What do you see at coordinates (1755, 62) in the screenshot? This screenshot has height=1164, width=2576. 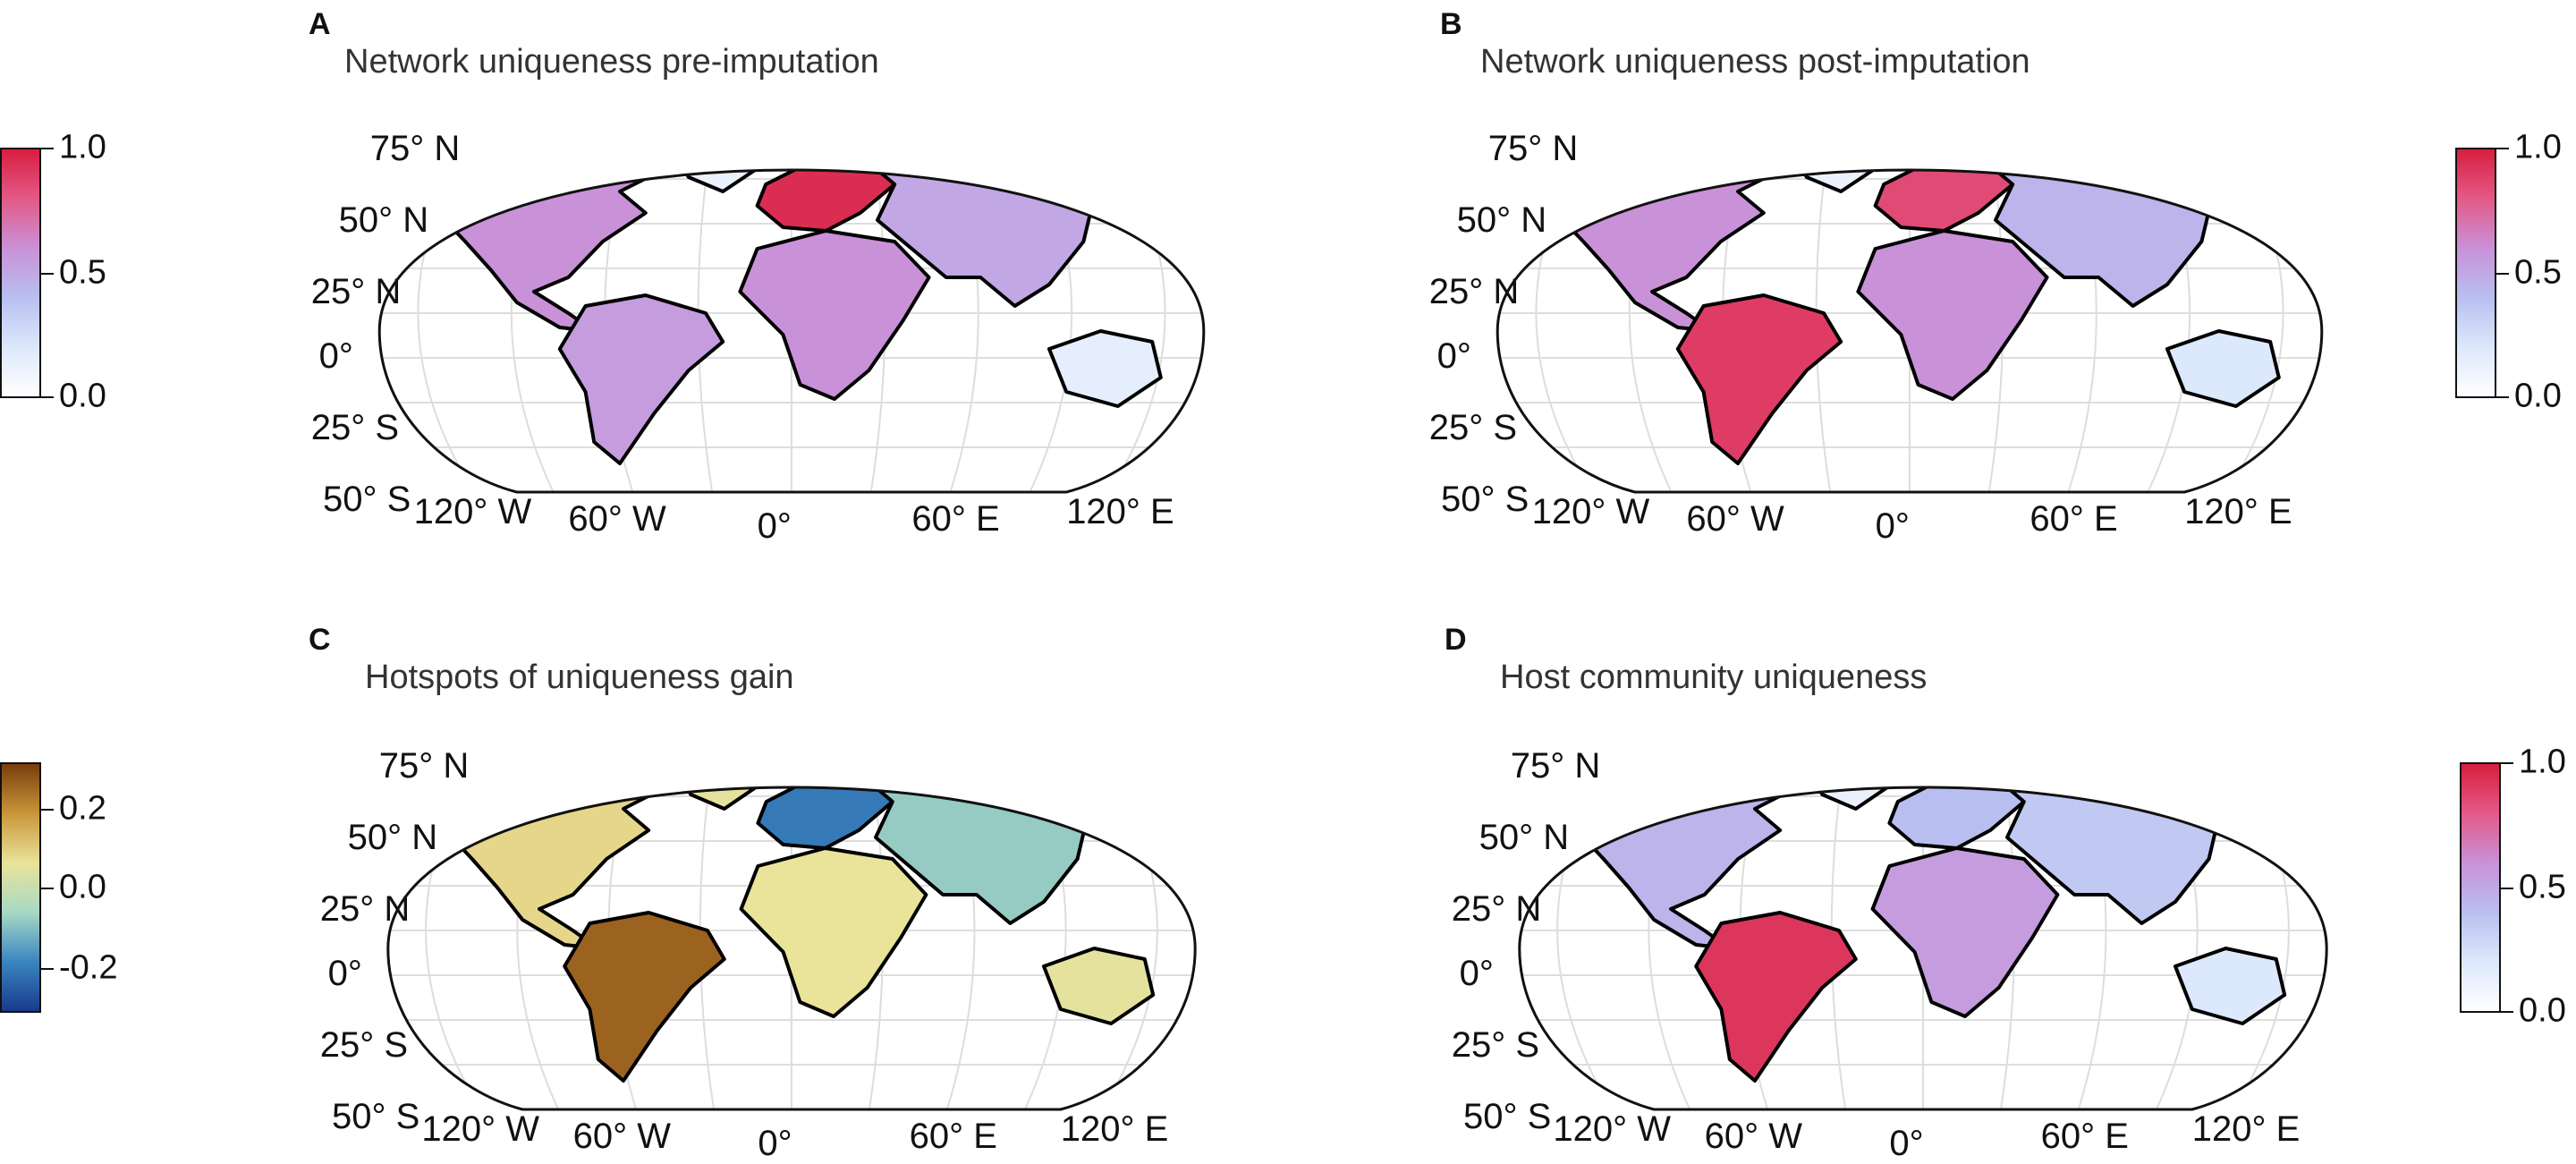 I see `panel-title: Network uniqueness post-imputation` at bounding box center [1755, 62].